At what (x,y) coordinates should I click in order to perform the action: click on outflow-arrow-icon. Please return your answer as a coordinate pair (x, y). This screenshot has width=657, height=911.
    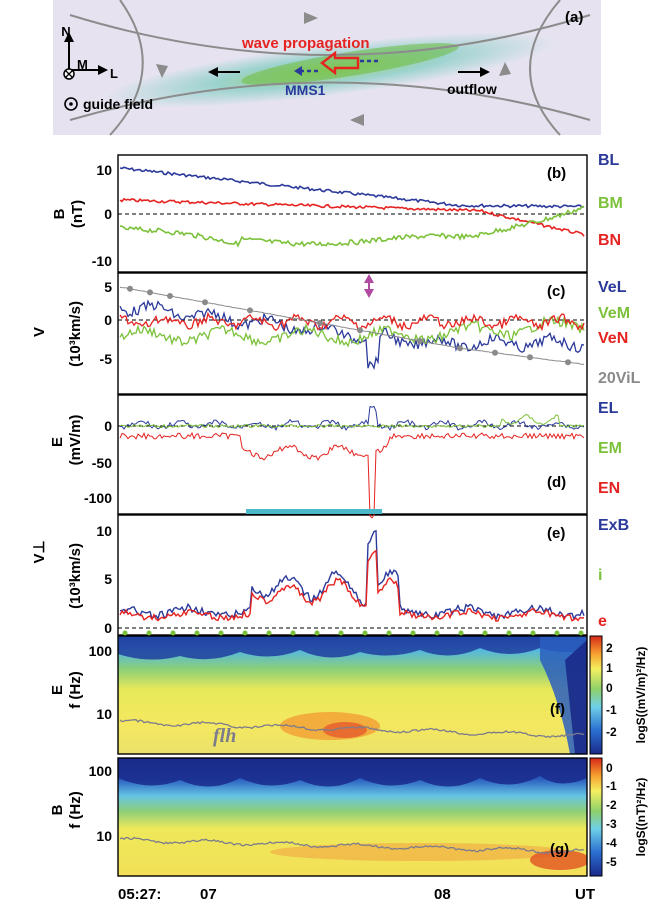
    Looking at the image, I should click on (485, 72).